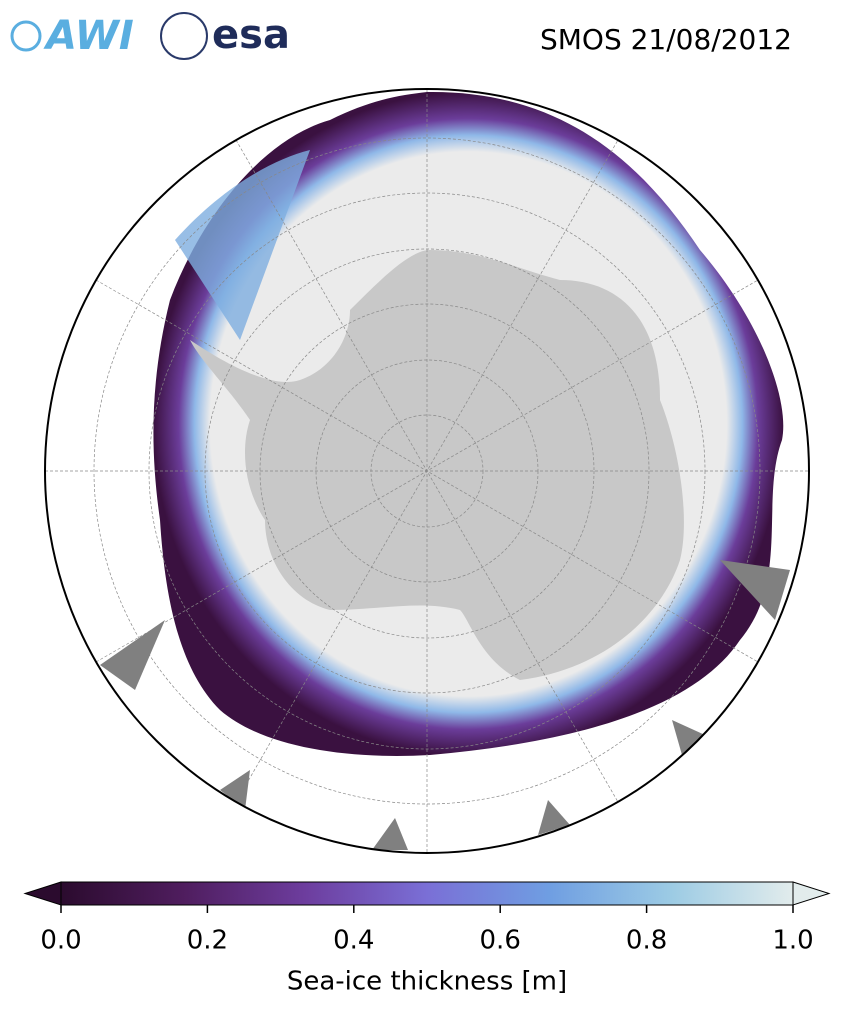  I want to click on awi-logo: AWI, so click(88, 36).